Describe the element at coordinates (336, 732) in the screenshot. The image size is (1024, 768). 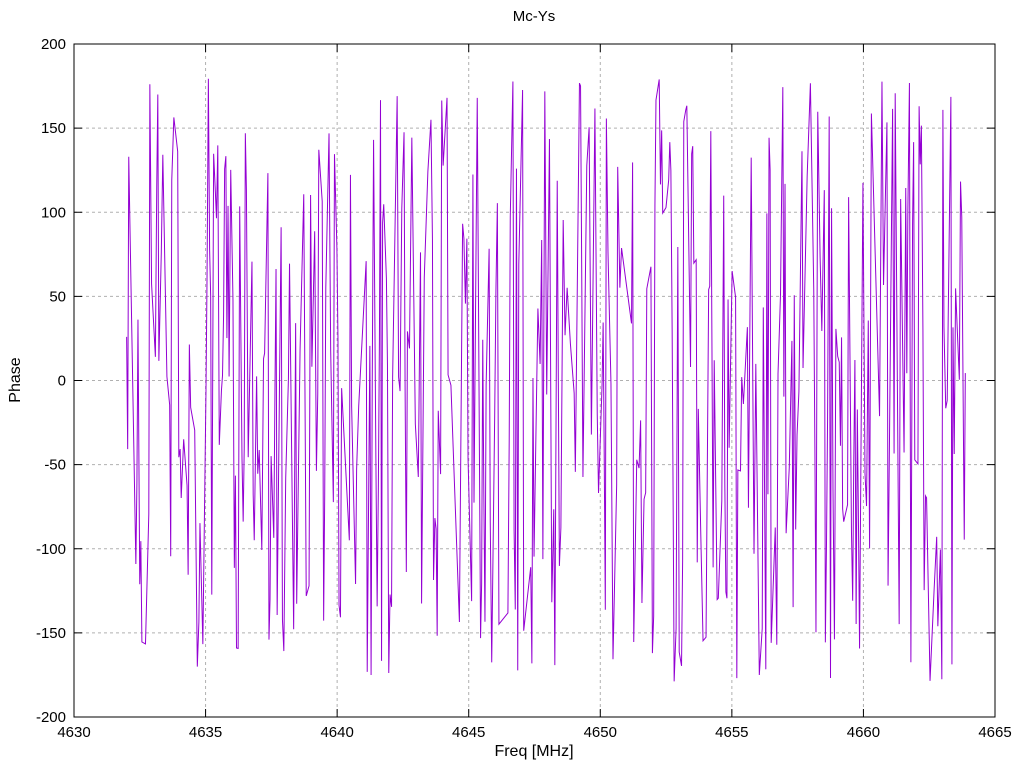
I see `x-tick-label: 4640` at that location.